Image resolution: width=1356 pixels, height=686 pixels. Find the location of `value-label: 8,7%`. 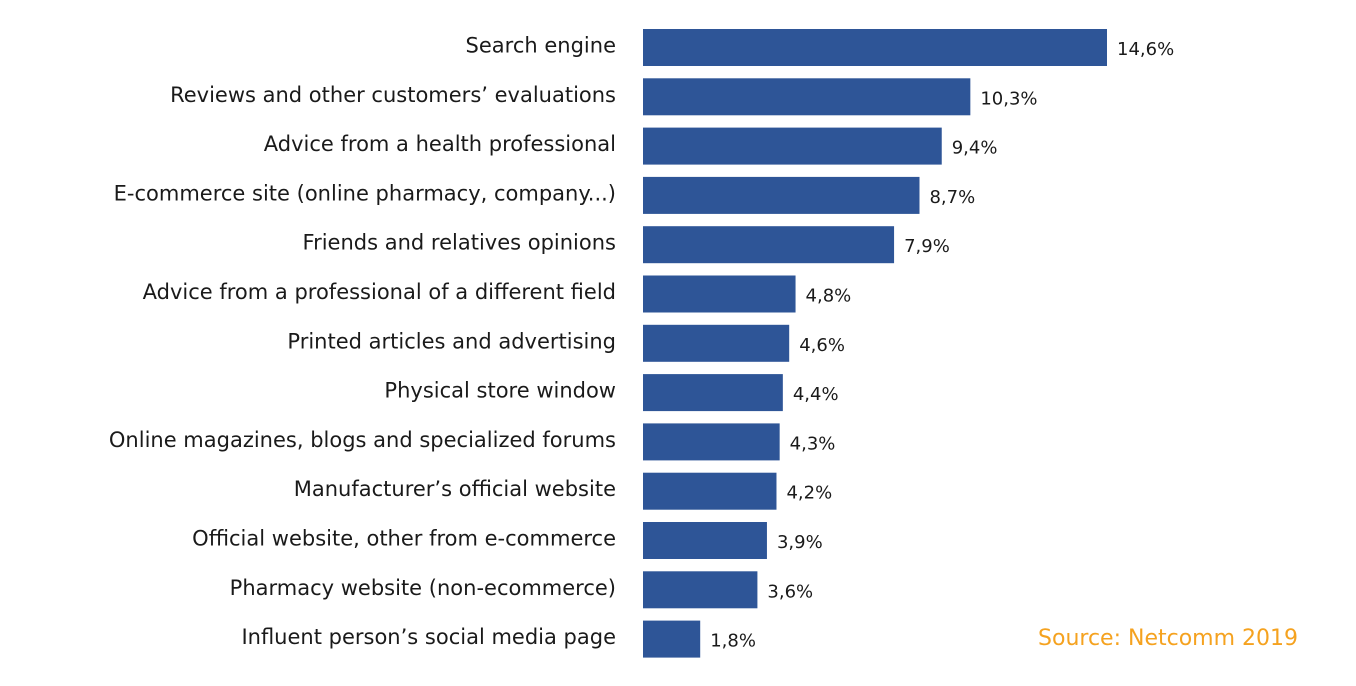

value-label: 8,7% is located at coordinates (952, 197).